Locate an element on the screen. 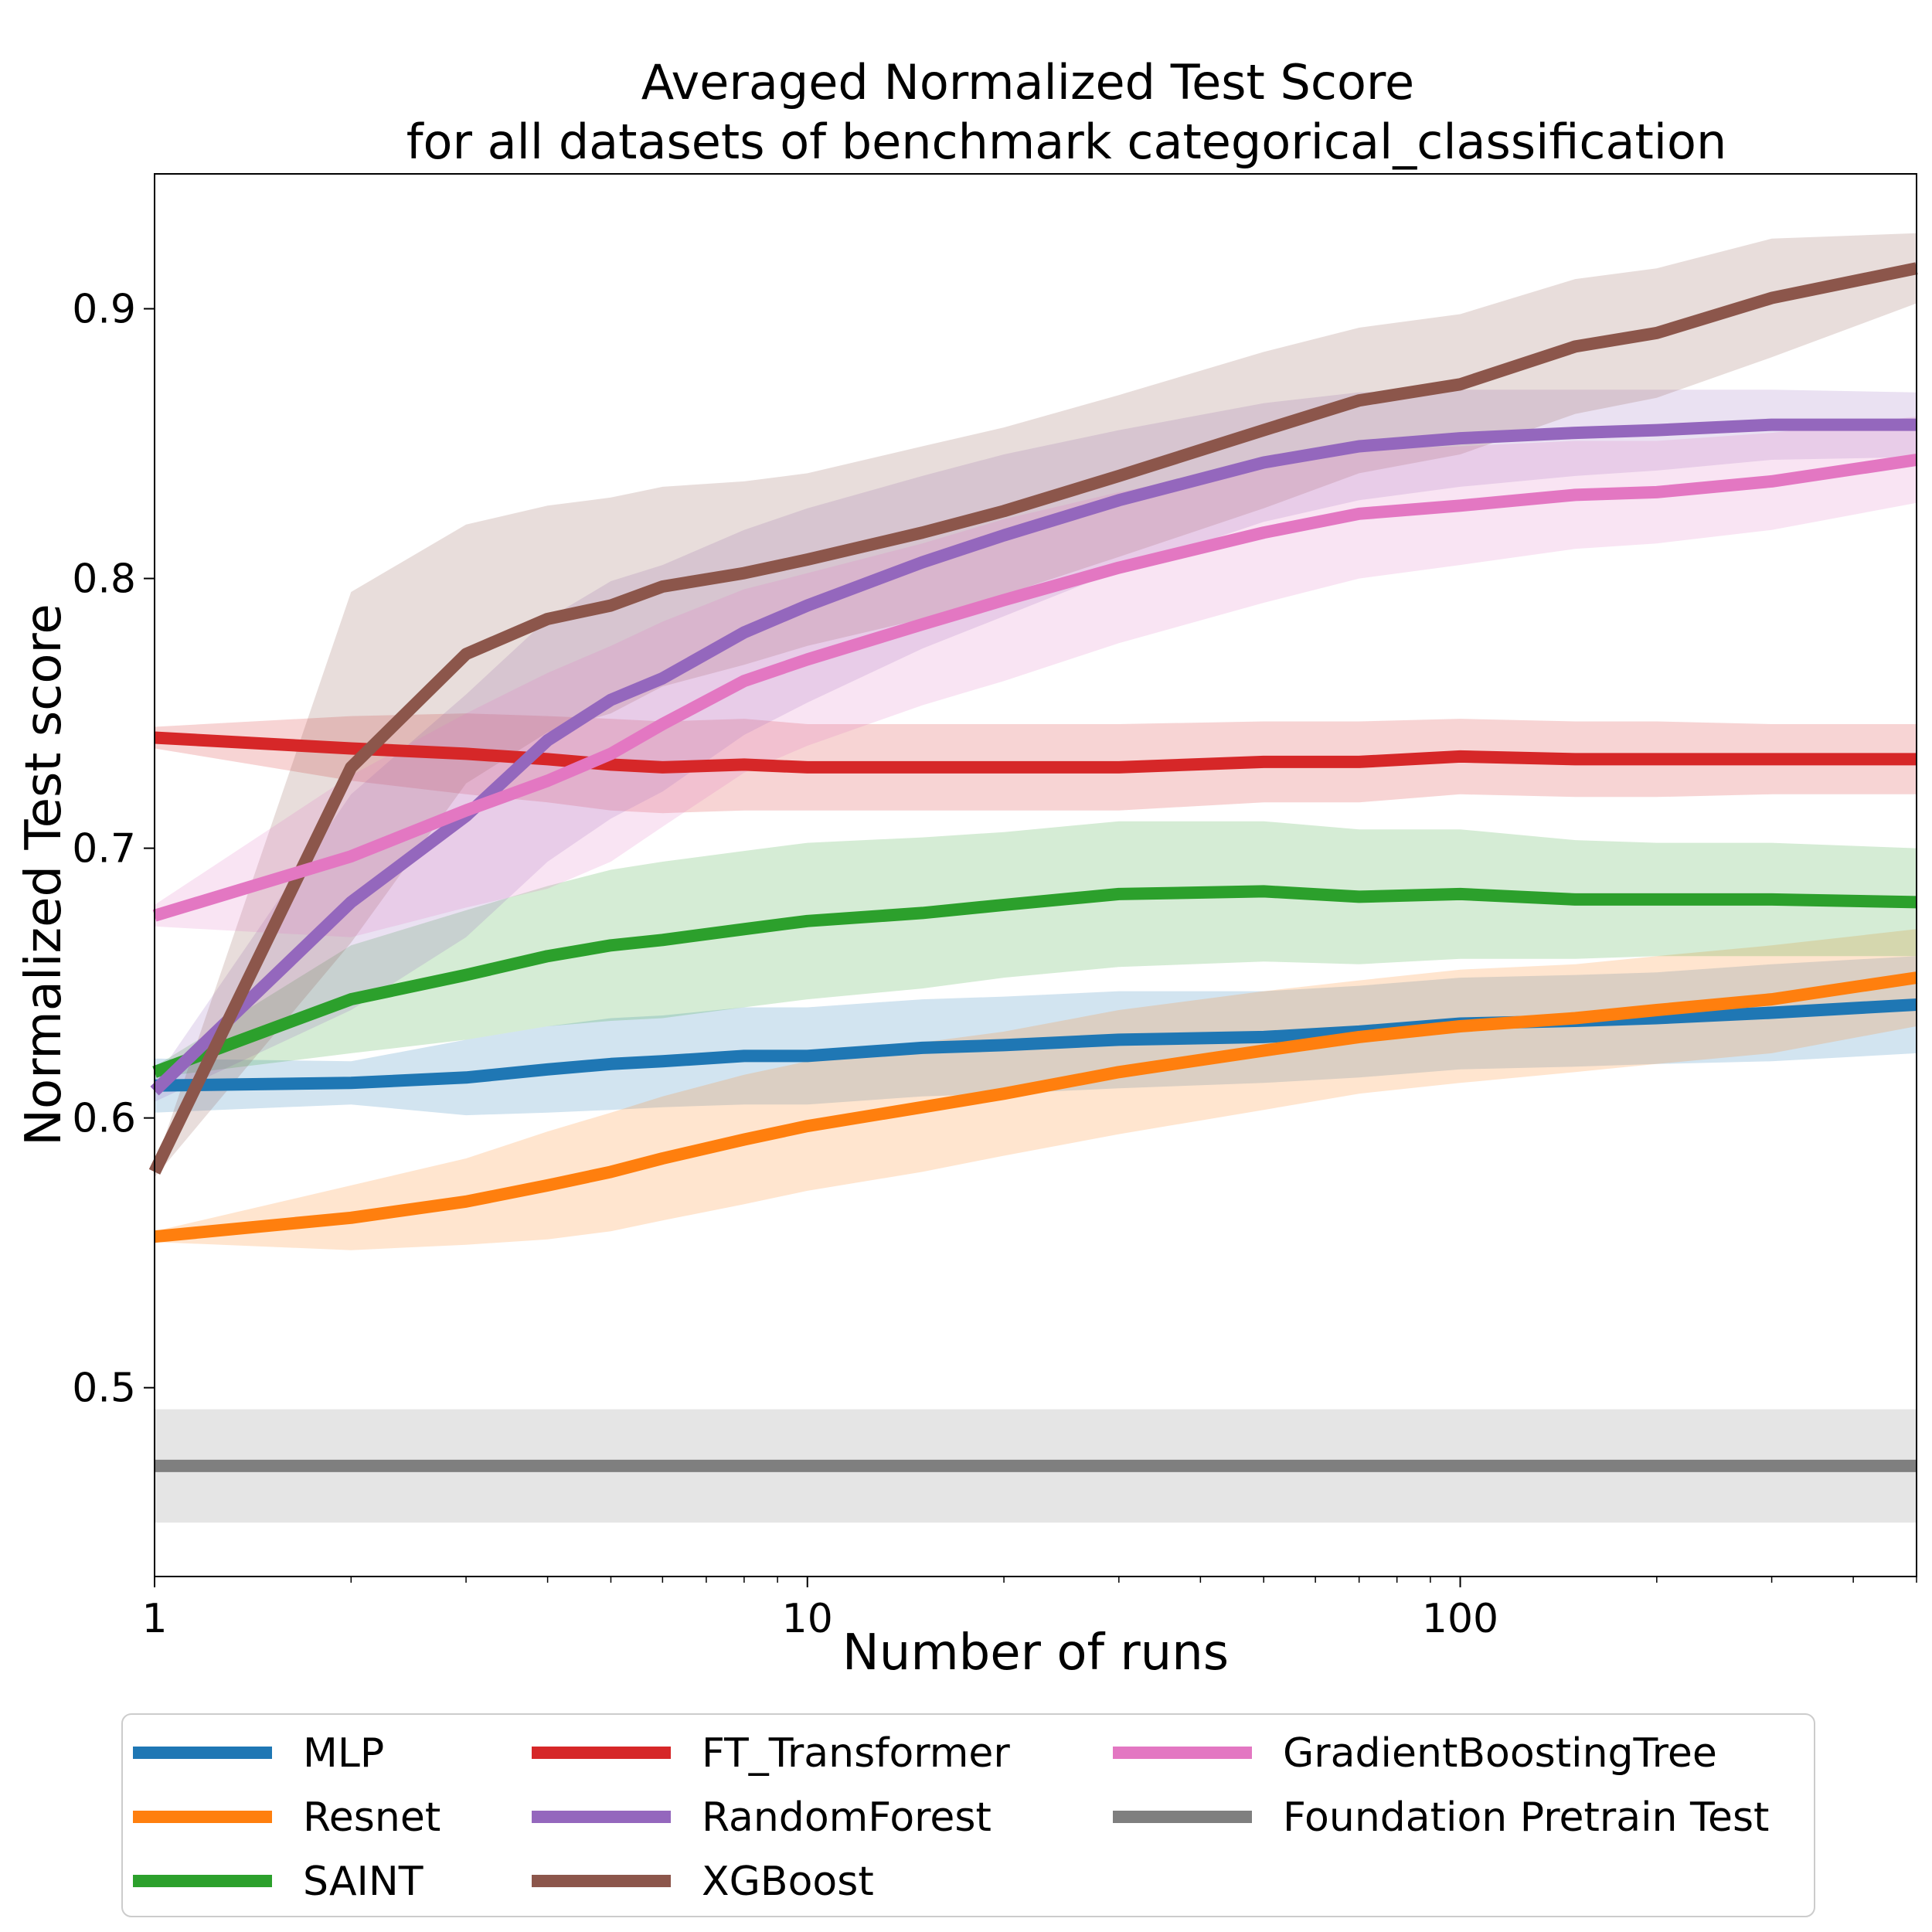 The image size is (1932, 1932). x-tick-label: 10 is located at coordinates (807, 1619).